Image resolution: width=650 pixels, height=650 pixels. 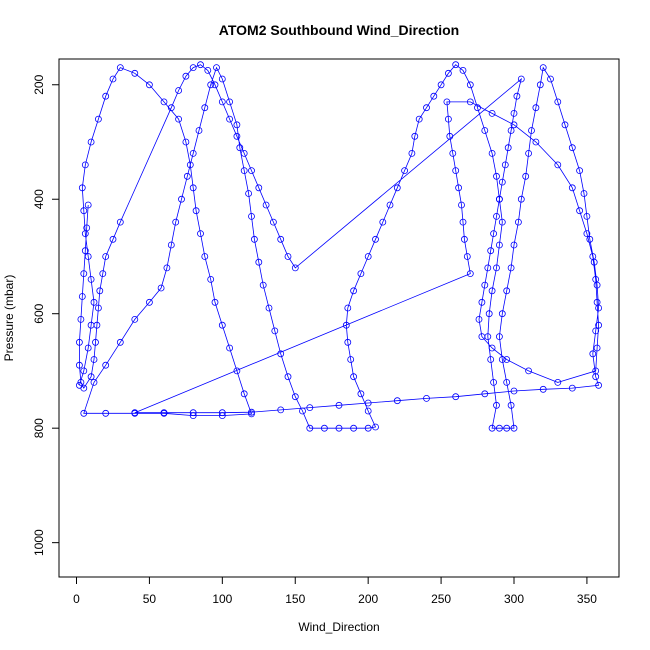 What do you see at coordinates (222, 599) in the screenshot?
I see `x-tick-label: 100` at bounding box center [222, 599].